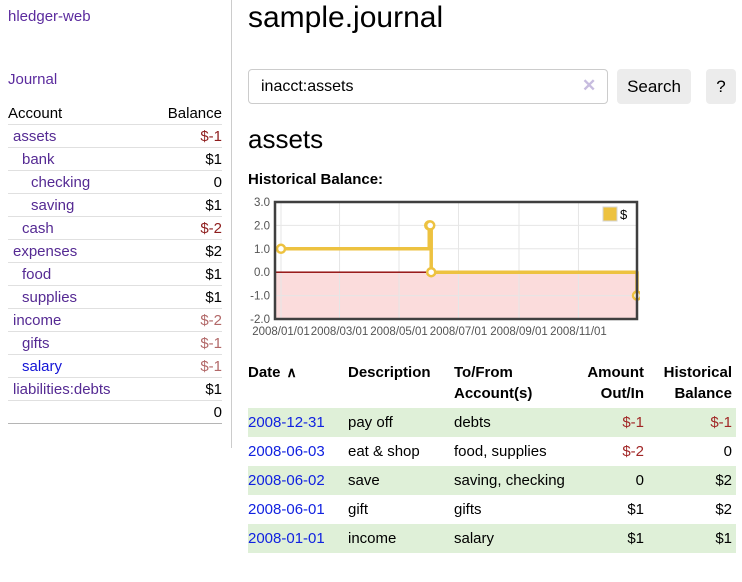 This screenshot has width=742, height=582. I want to click on transaction-date-link: 2008-12-31, so click(286, 422).